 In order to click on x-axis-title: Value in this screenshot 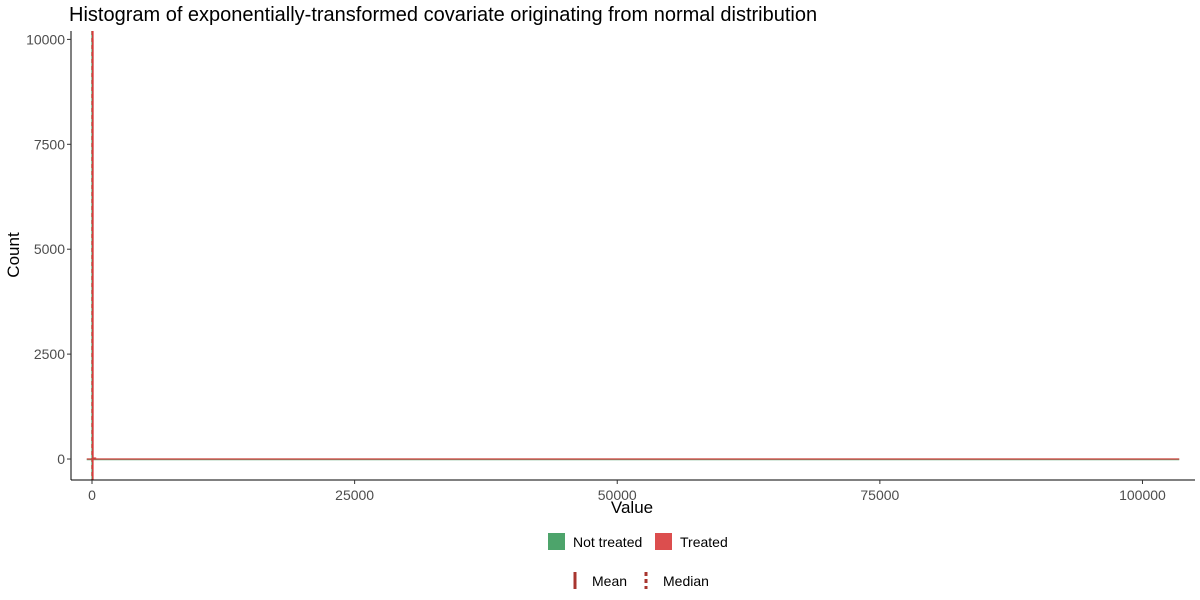, I will do `click(632, 507)`.